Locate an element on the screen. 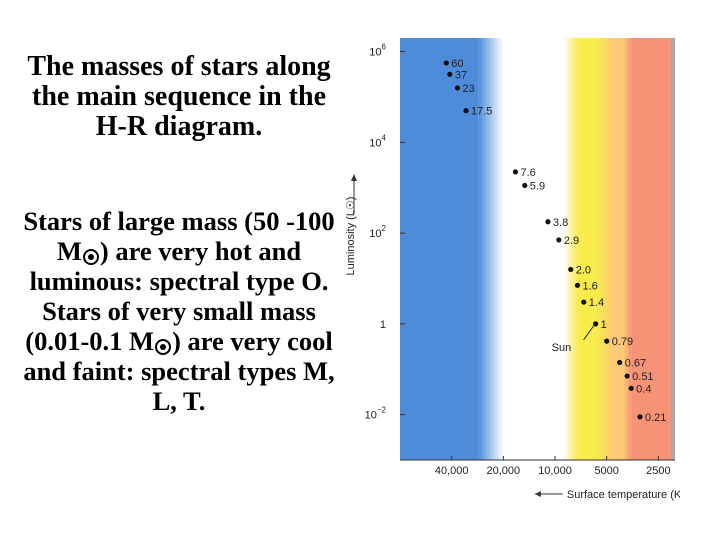  y-tick-label-exponent: −2 is located at coordinates (382, 410).